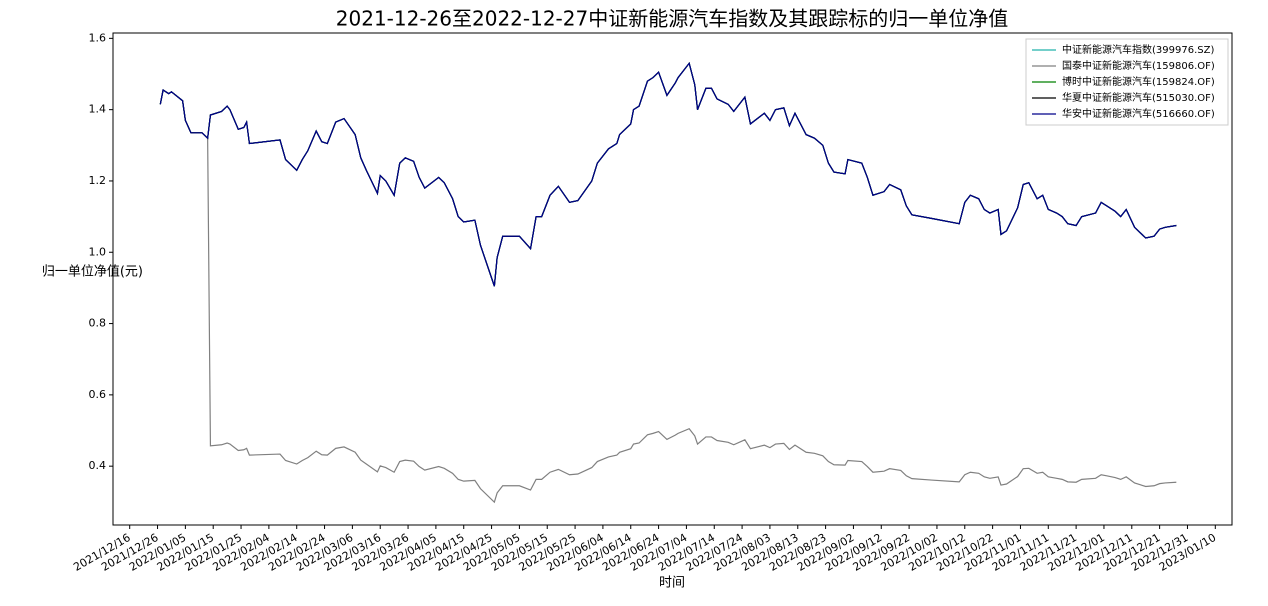 Image resolution: width=1268 pixels, height=606 pixels. I want to click on legend-label: 中证新能源汽车指数(399976.SZ), so click(1138, 49).